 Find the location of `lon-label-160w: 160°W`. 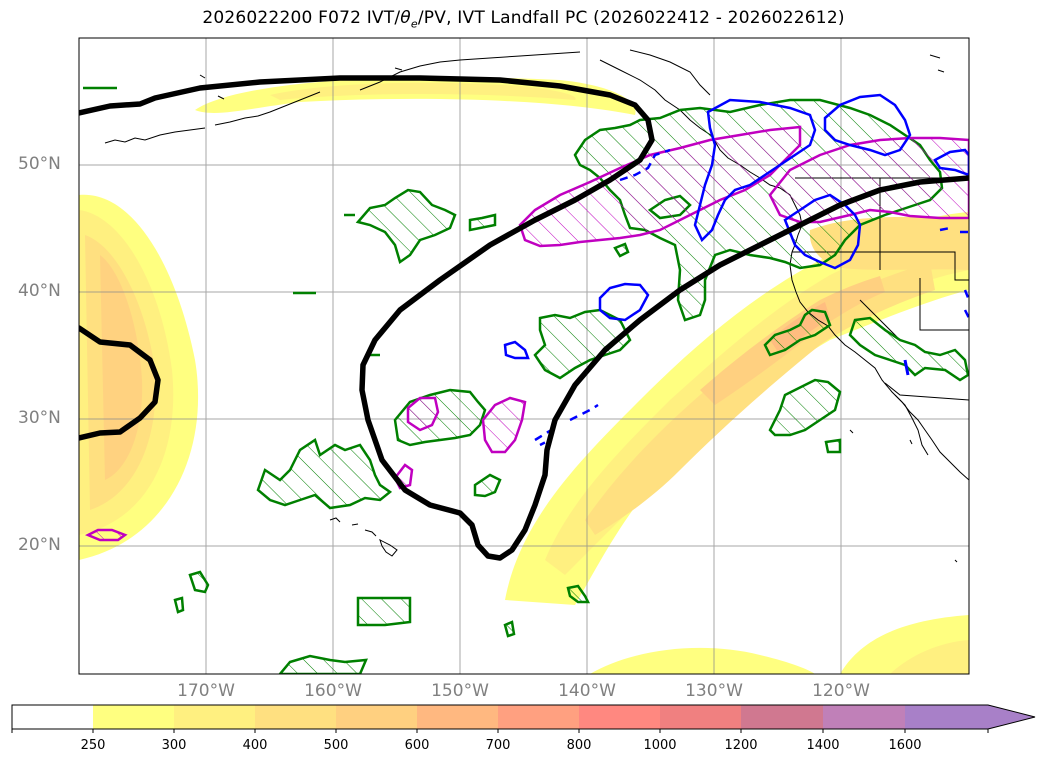

lon-label-160w: 160°W is located at coordinates (333, 691).